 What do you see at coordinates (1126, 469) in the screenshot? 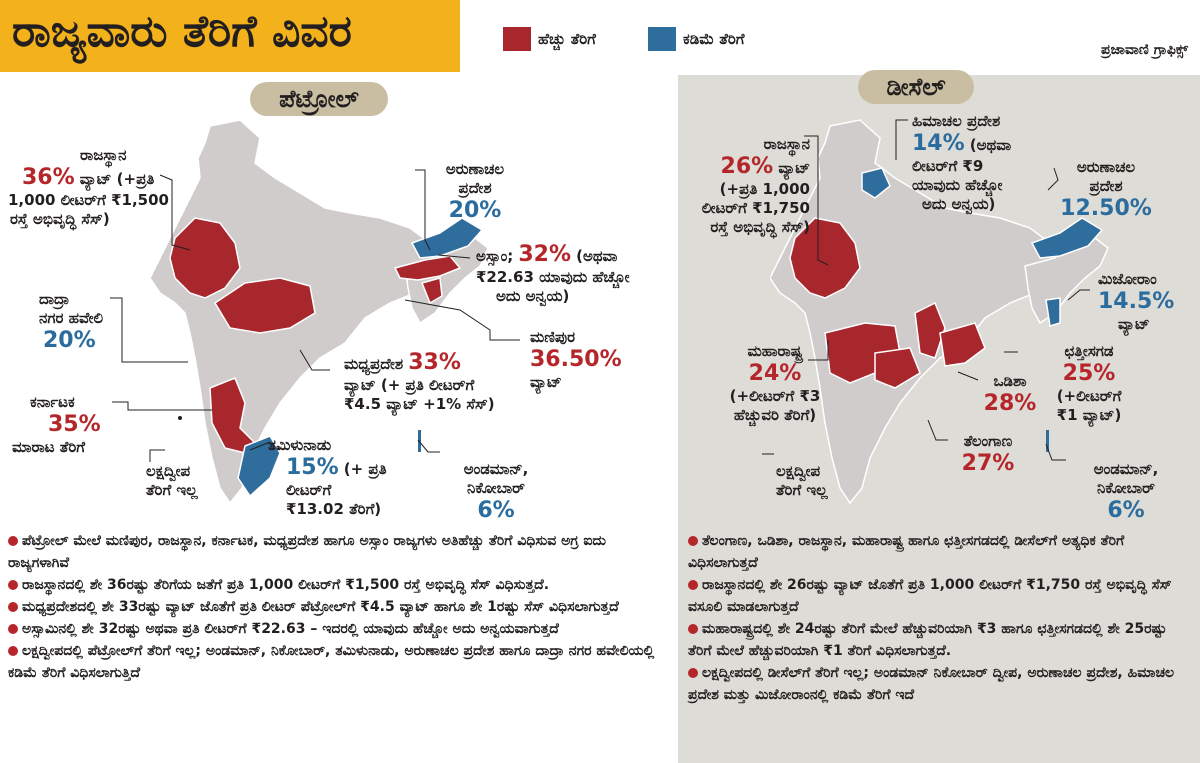
I see `diesel-andaman-l1: ಅಂಡಮಾನ್,` at bounding box center [1126, 469].